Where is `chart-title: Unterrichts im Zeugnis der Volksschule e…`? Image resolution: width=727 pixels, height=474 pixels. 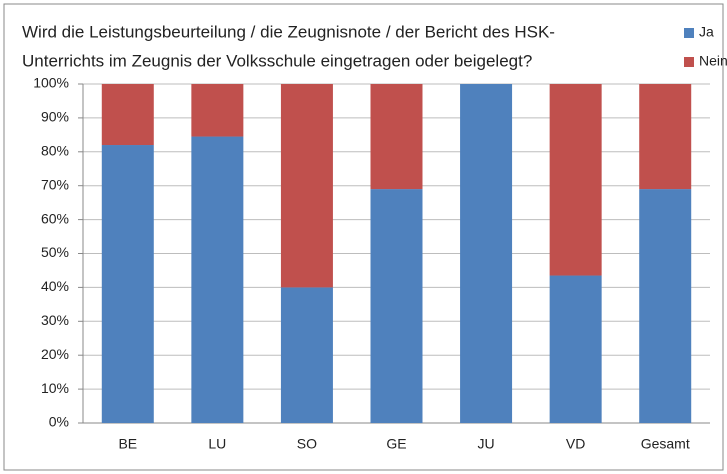
chart-title: Unterrichts im Zeugnis der Volksschule e… is located at coordinates (277, 60).